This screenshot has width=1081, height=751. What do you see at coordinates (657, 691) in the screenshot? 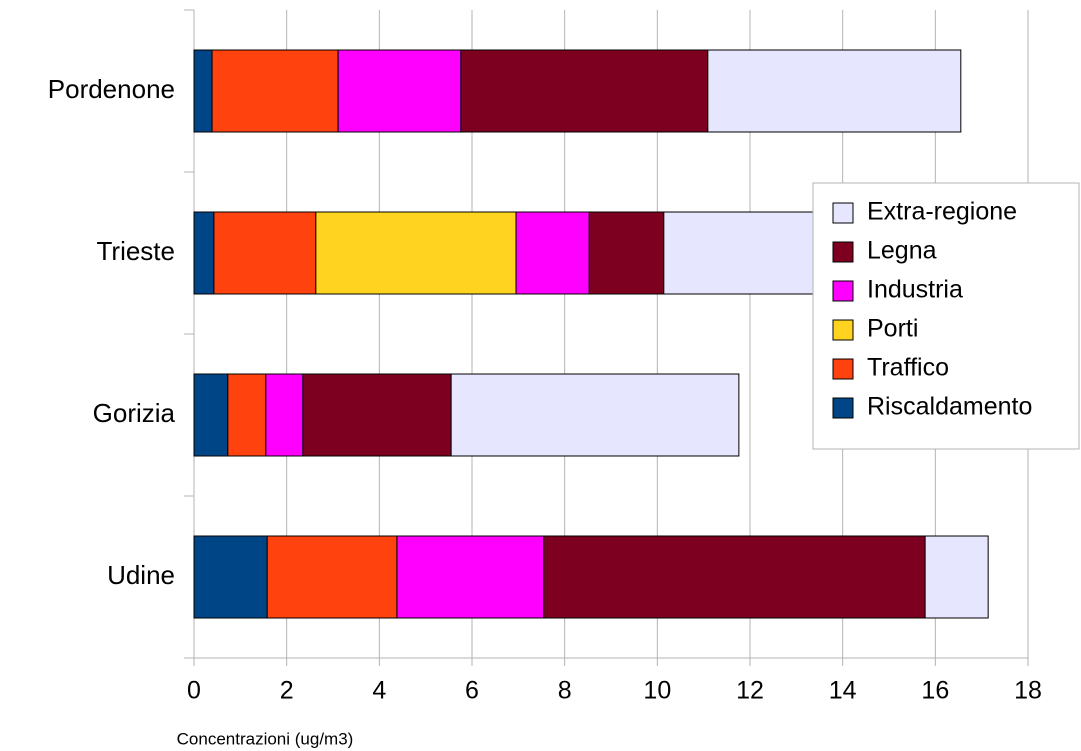
I see `x-tick-label: 10` at bounding box center [657, 691].